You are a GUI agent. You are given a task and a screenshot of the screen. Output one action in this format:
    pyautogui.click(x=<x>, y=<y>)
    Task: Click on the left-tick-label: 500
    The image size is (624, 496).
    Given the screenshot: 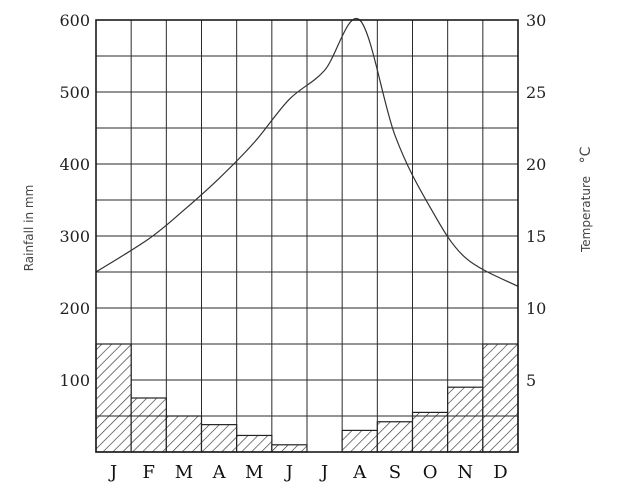 What is the action you would take?
    pyautogui.click(x=74, y=92)
    